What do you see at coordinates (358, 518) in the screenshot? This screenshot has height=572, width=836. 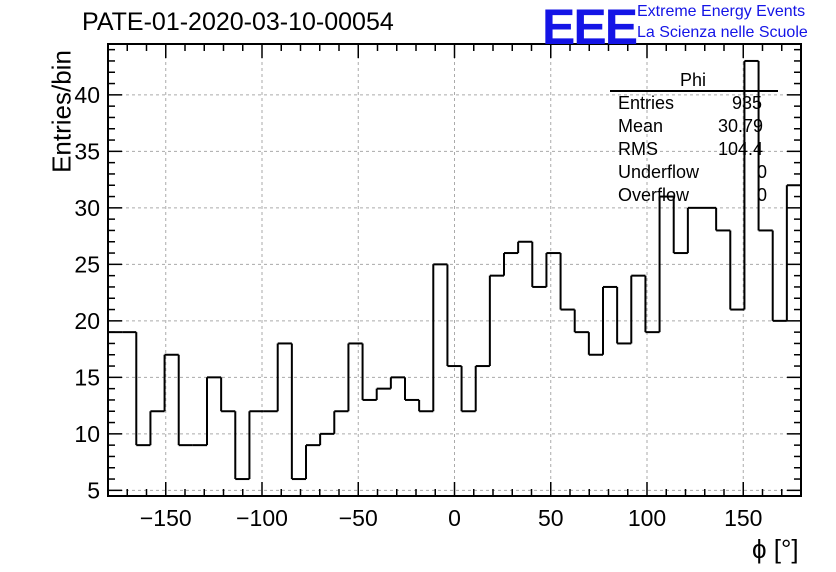 I see `x-tick-label: −50` at bounding box center [358, 518].